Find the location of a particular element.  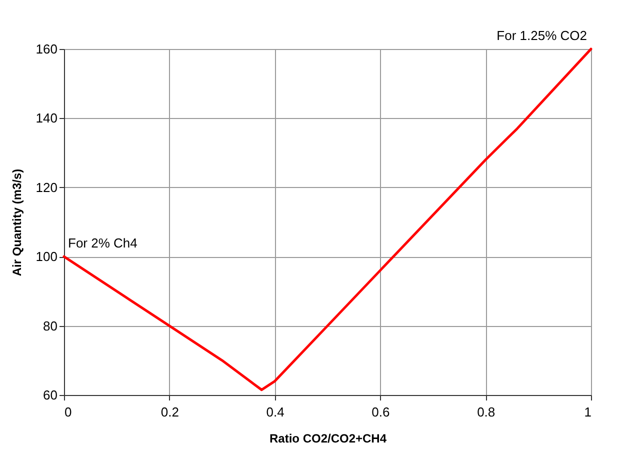

x-tick-label: 0.4 is located at coordinates (275, 412).